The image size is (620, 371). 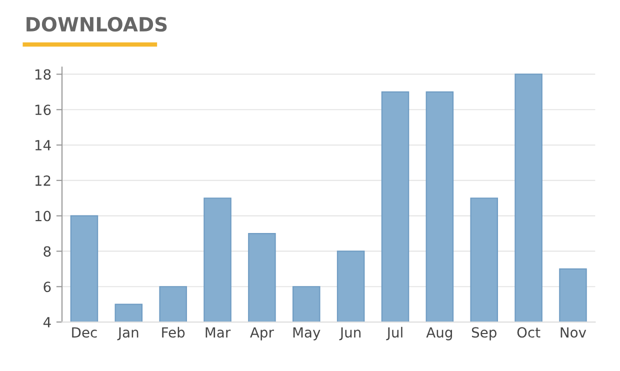 I want to click on x-tick-label: Apr, so click(x=262, y=333).